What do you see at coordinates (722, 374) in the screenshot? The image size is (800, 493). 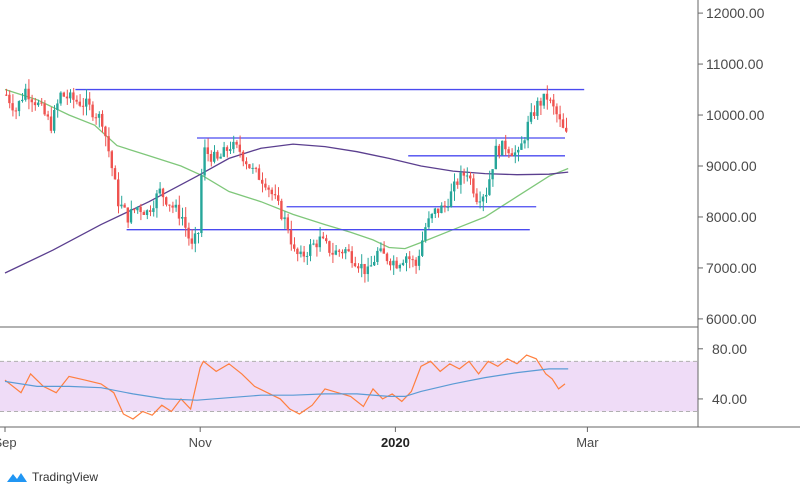 I see `rsi-axis: 80.00 40.00` at bounding box center [722, 374].